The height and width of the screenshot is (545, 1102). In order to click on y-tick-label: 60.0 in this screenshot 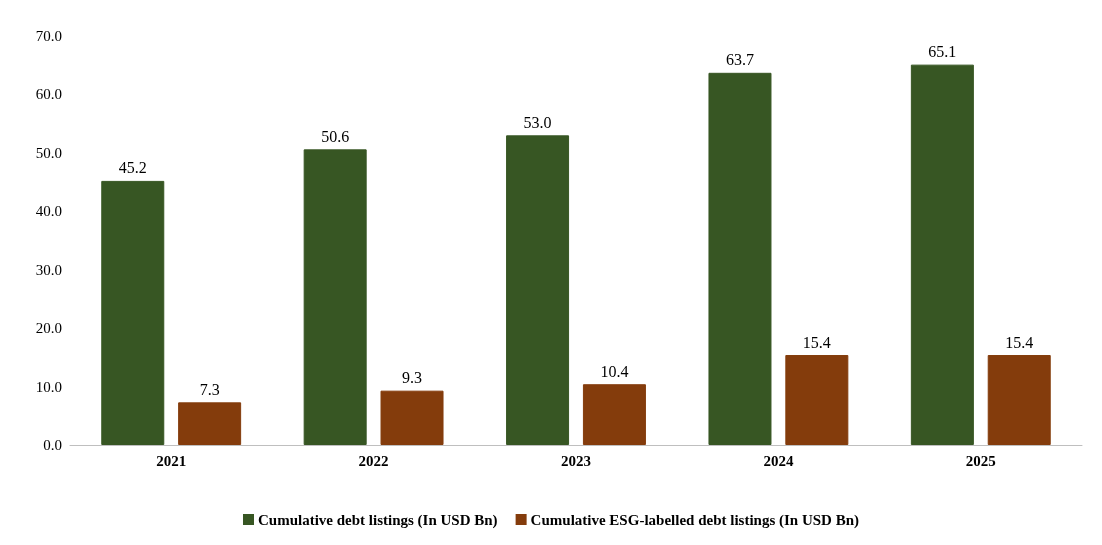, I will do `click(48, 94)`.